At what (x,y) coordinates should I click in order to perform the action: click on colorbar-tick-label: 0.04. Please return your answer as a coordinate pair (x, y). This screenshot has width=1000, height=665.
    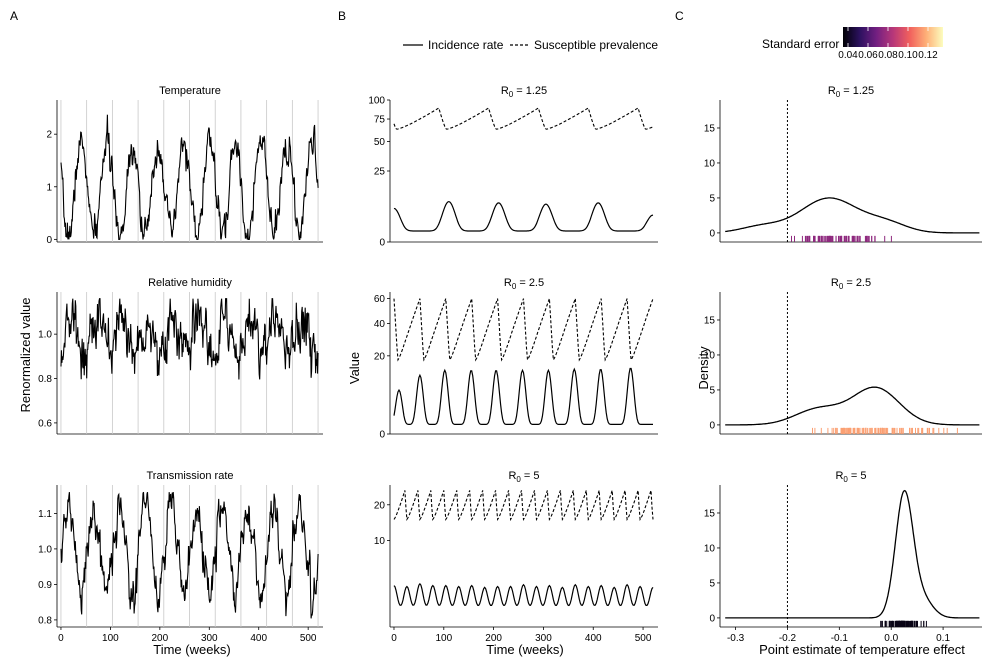
    Looking at the image, I should click on (848, 55).